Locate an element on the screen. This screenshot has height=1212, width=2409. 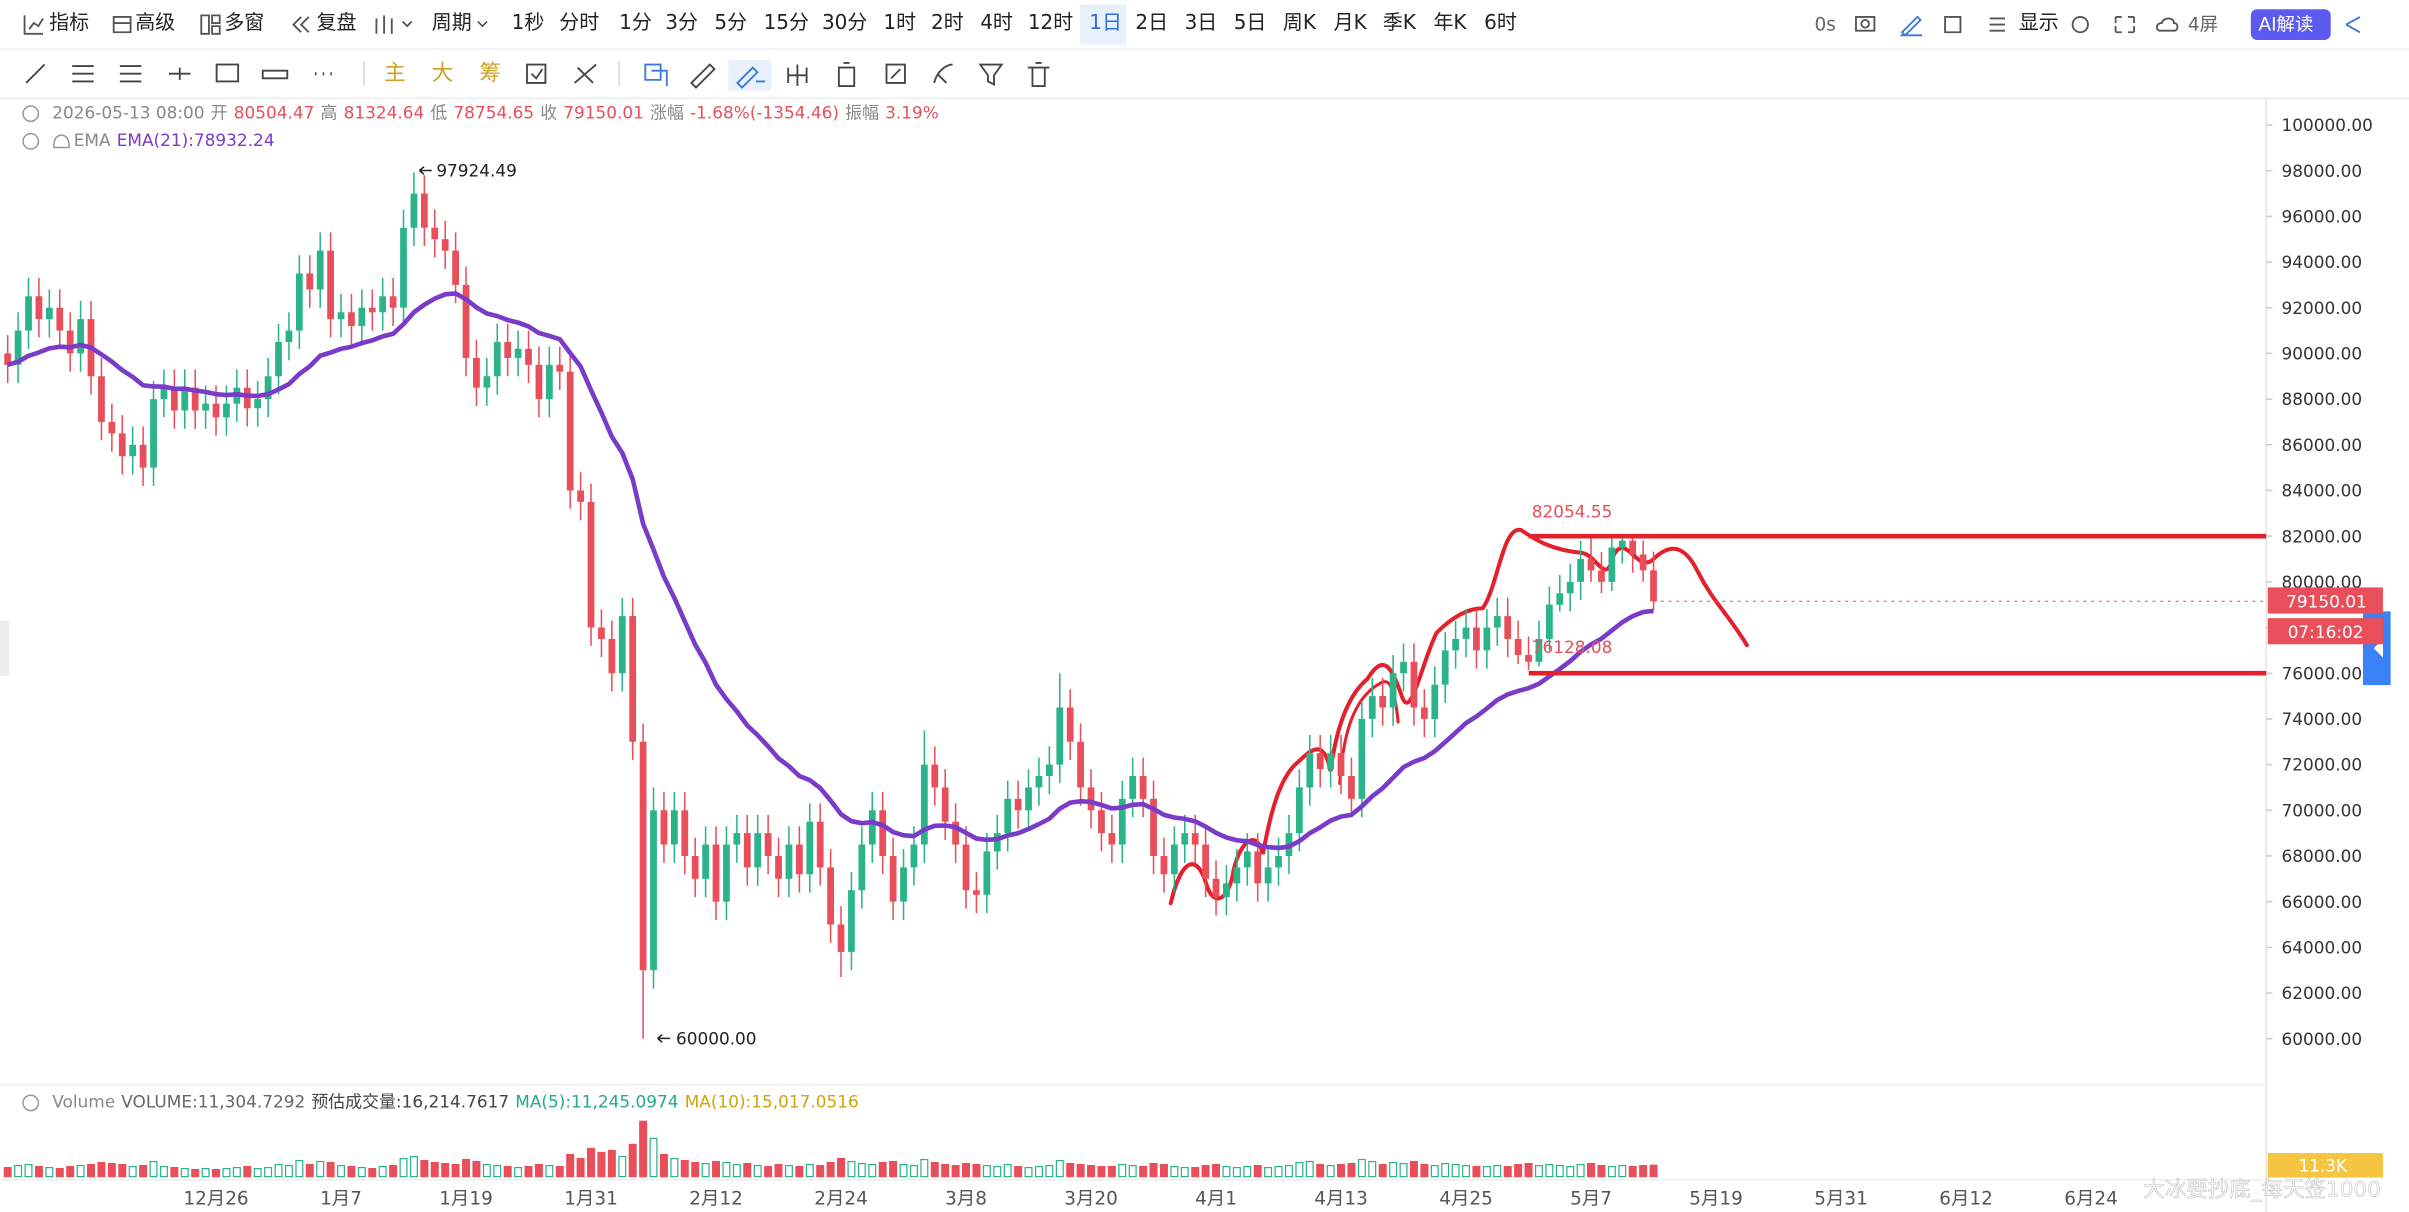
menu-item: 多窗 is located at coordinates (244, 24).